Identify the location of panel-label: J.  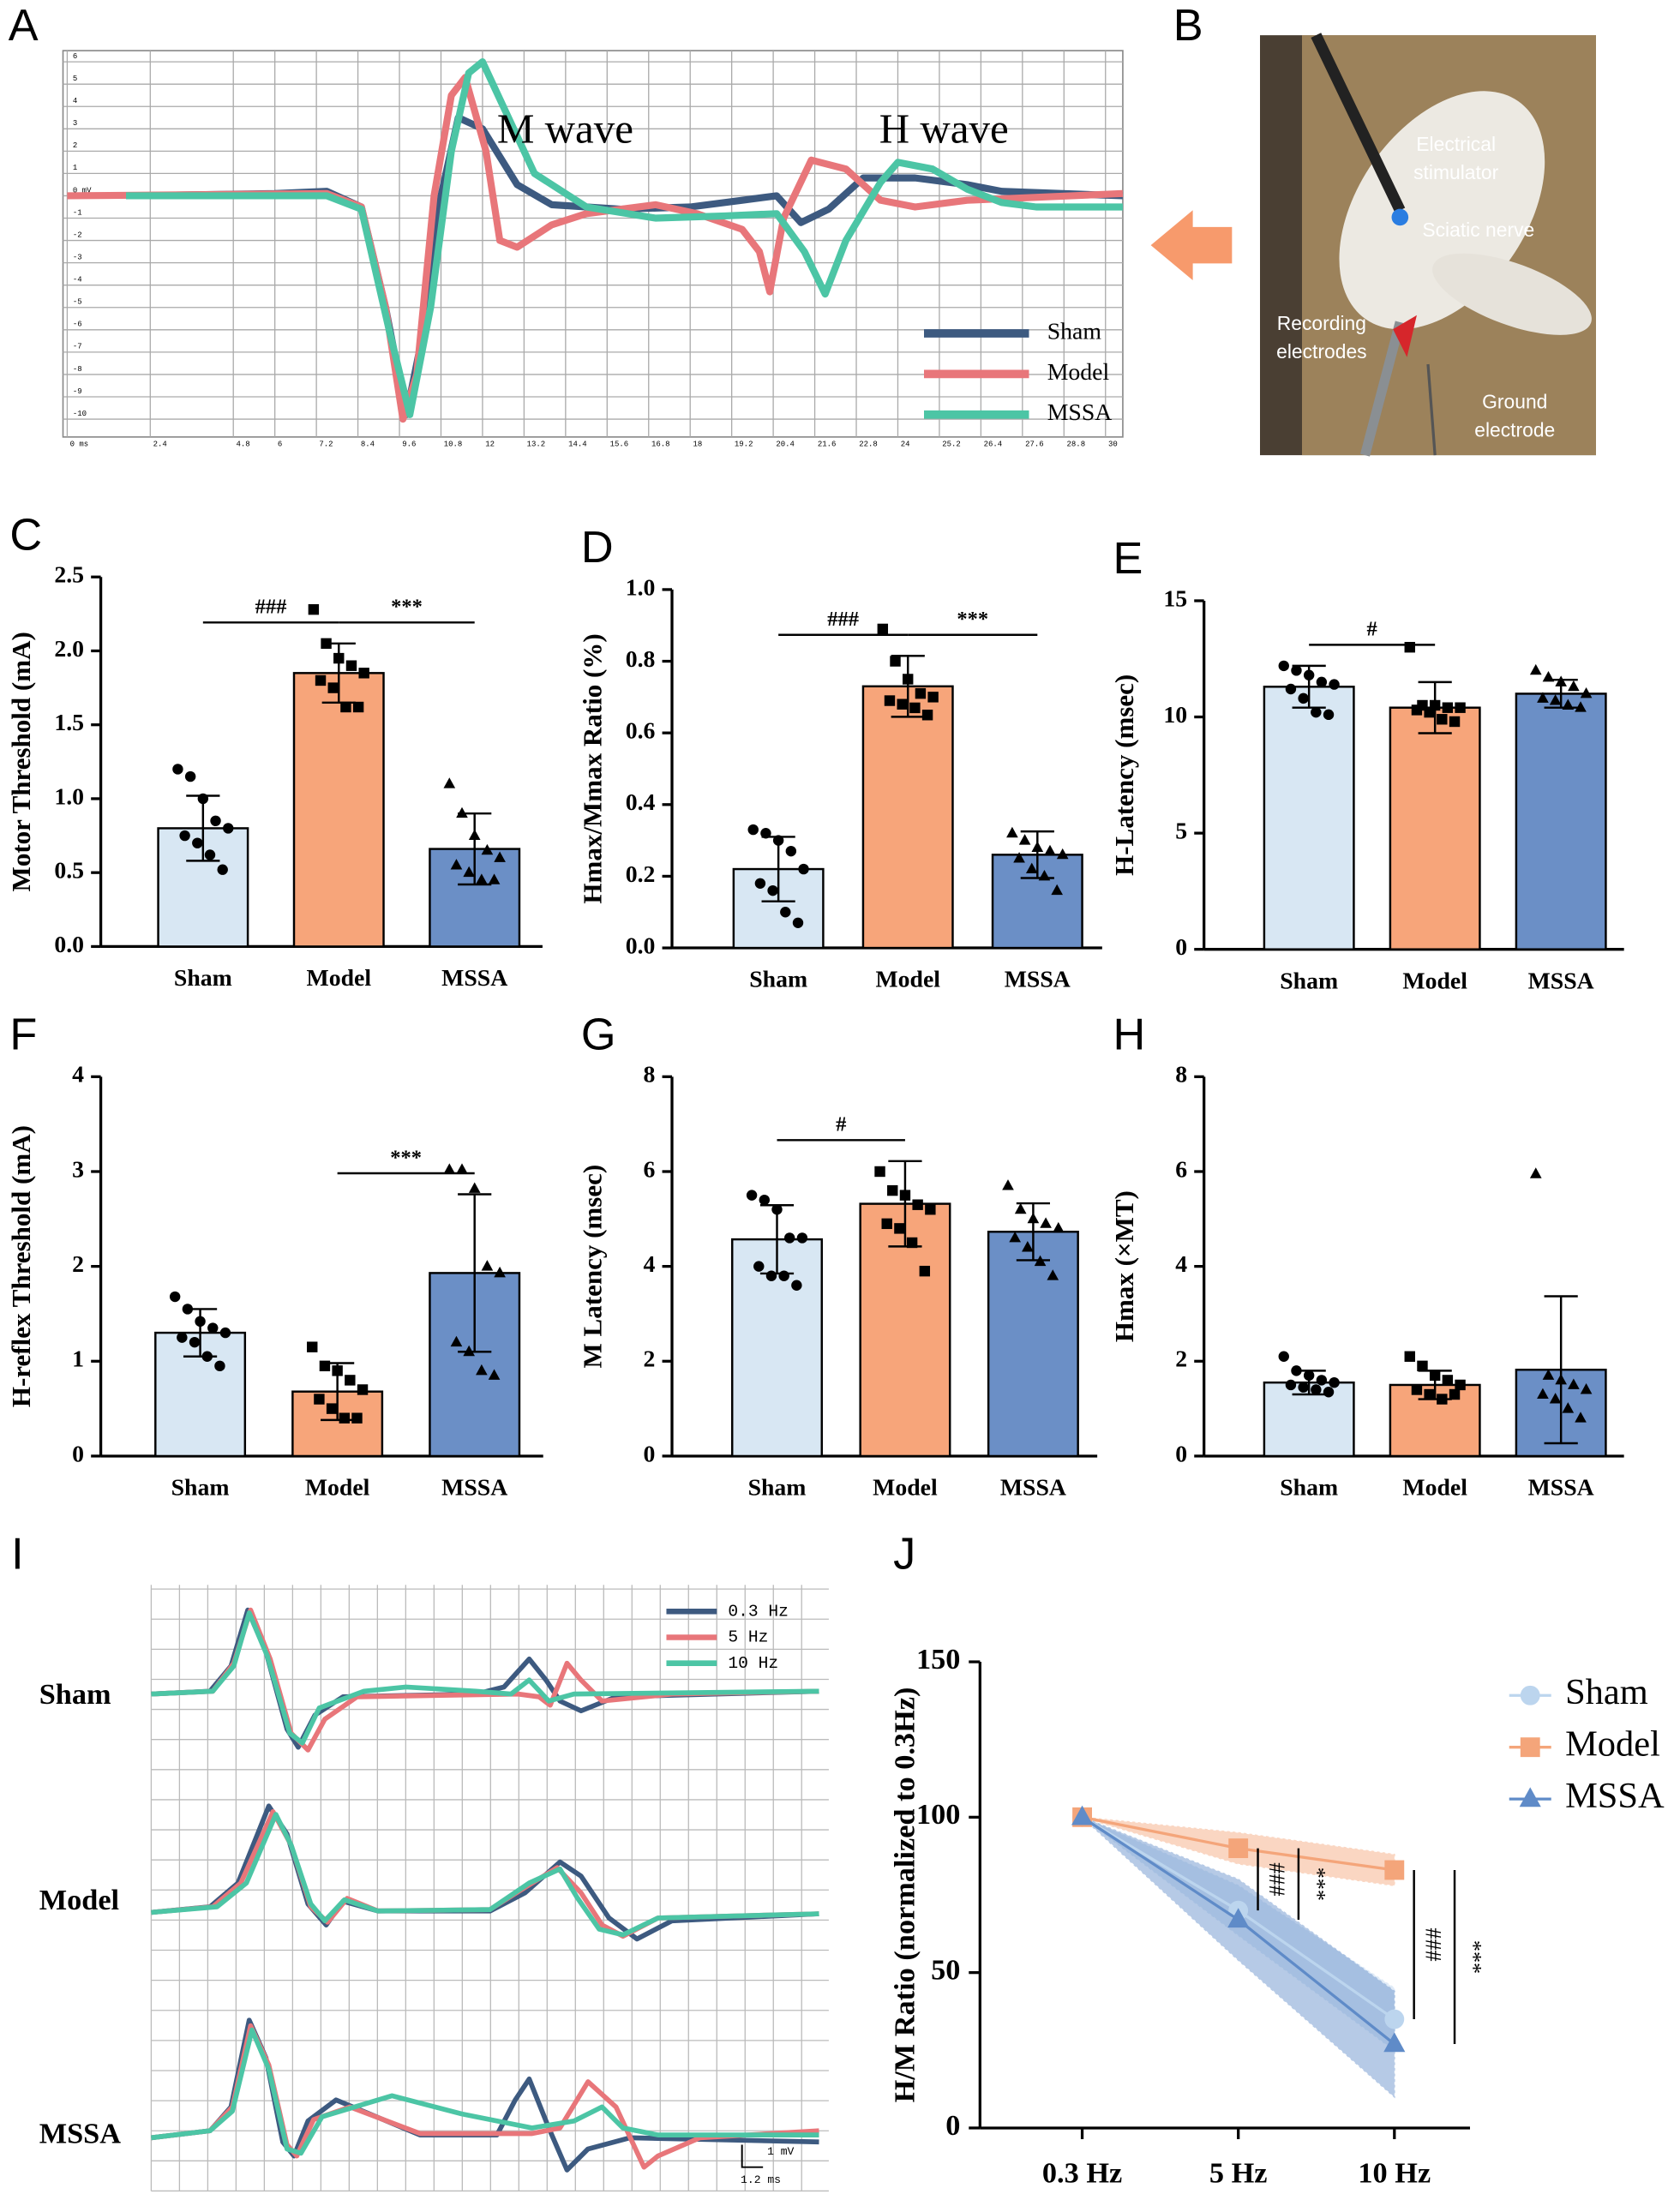
(904, 1554).